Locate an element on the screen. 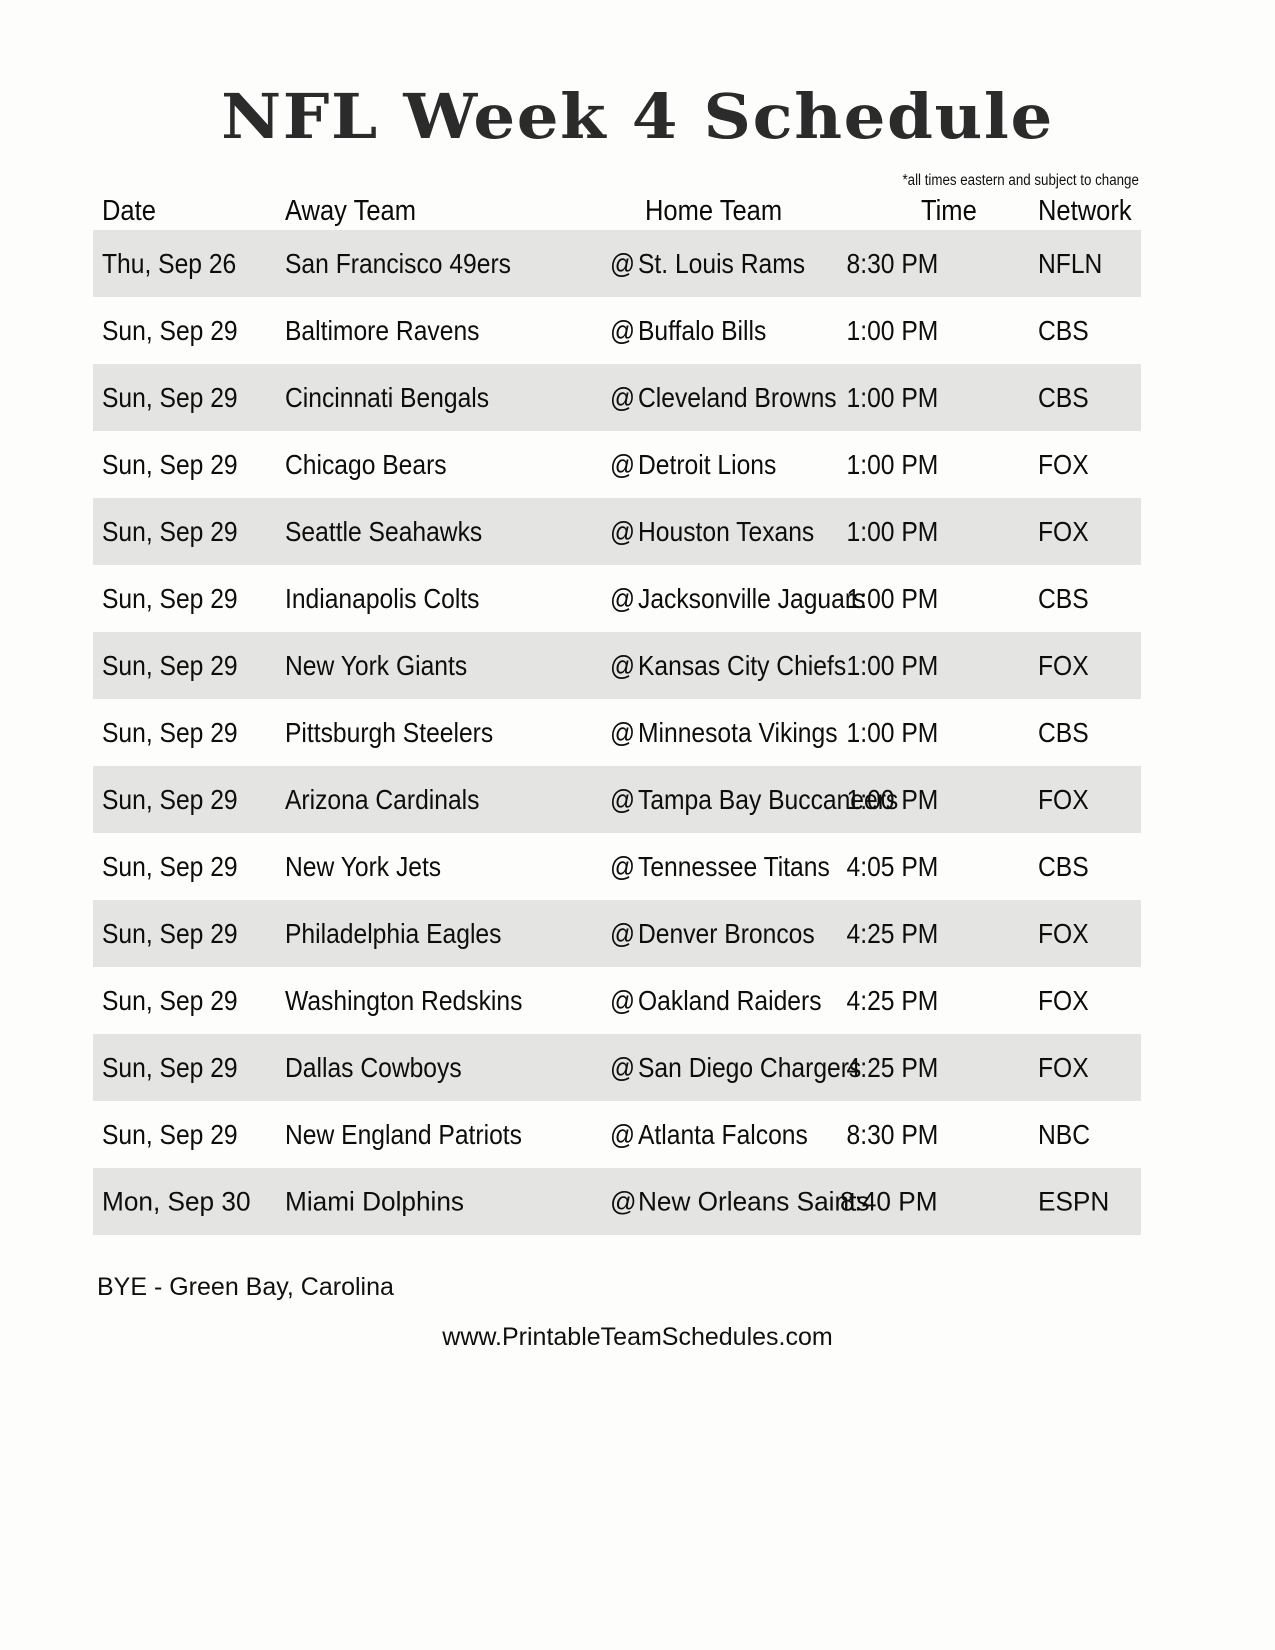 The width and height of the screenshot is (1275, 1650). cell-home: Atlanta Falcons is located at coordinates (723, 1134).